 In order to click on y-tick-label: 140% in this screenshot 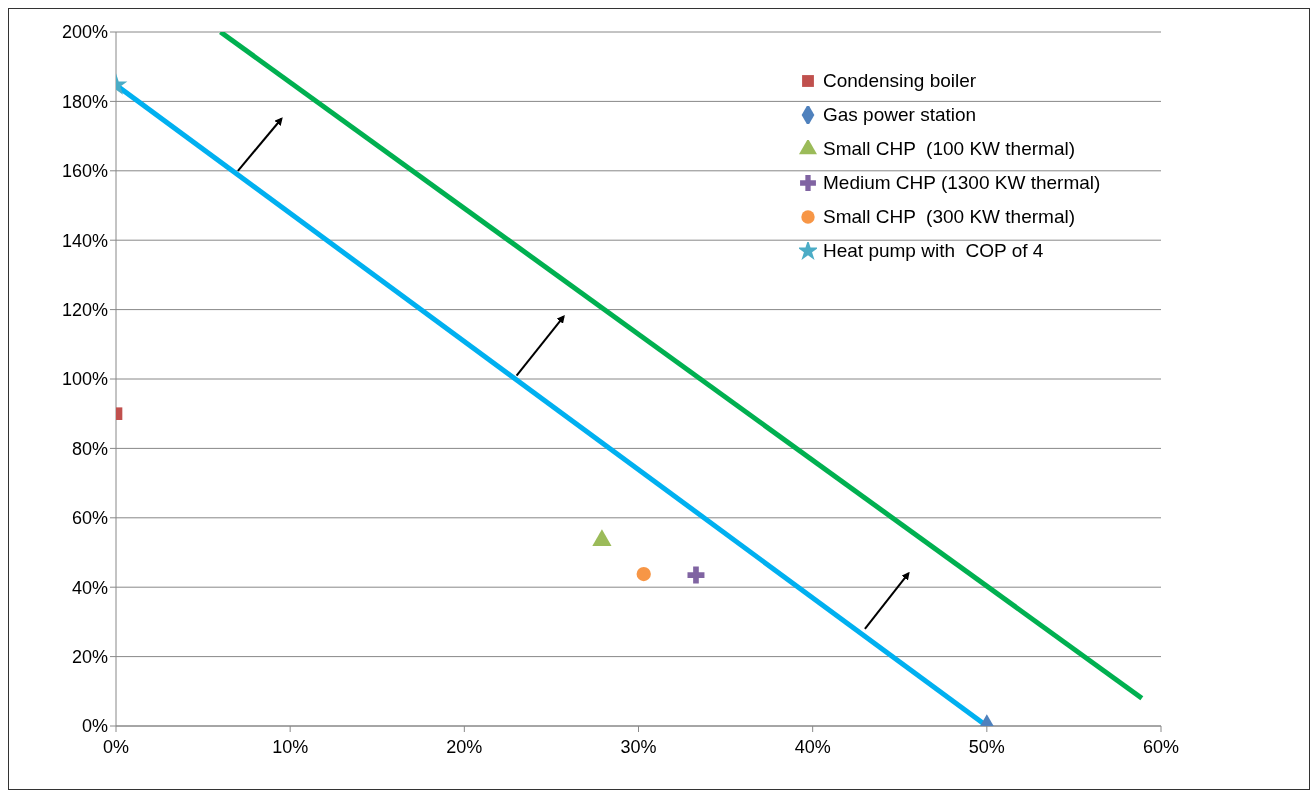, I will do `click(84, 240)`.